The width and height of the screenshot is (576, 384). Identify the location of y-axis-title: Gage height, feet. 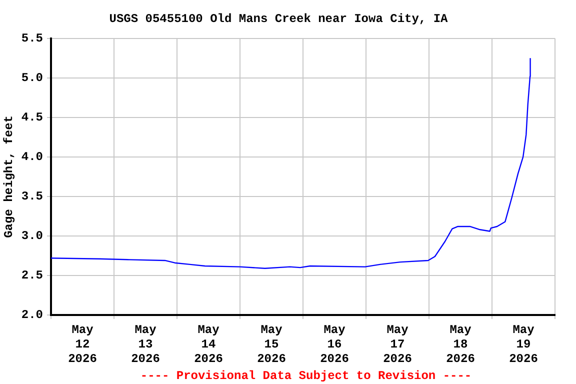
(9, 176).